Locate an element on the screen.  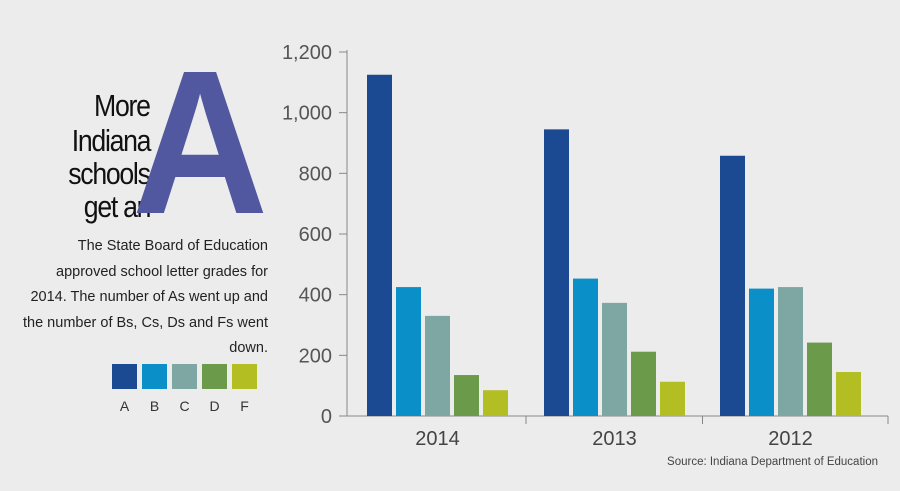
legend-item-A: A is located at coordinates (126, 389).